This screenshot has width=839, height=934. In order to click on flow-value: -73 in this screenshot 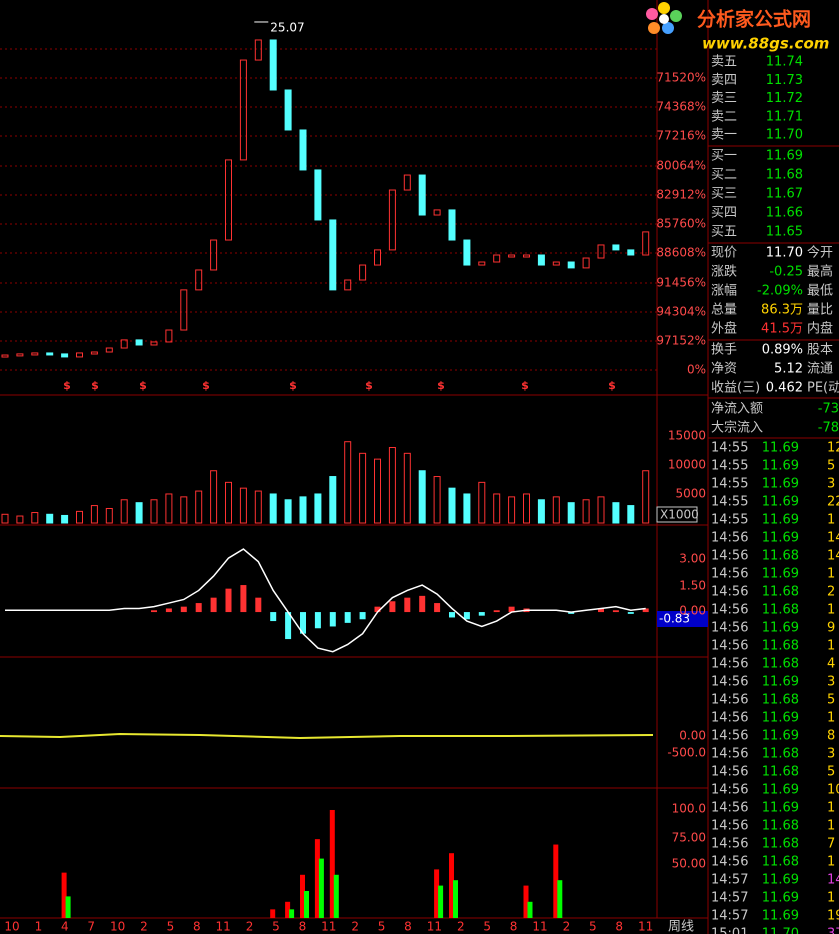, I will do `click(828, 409)`.